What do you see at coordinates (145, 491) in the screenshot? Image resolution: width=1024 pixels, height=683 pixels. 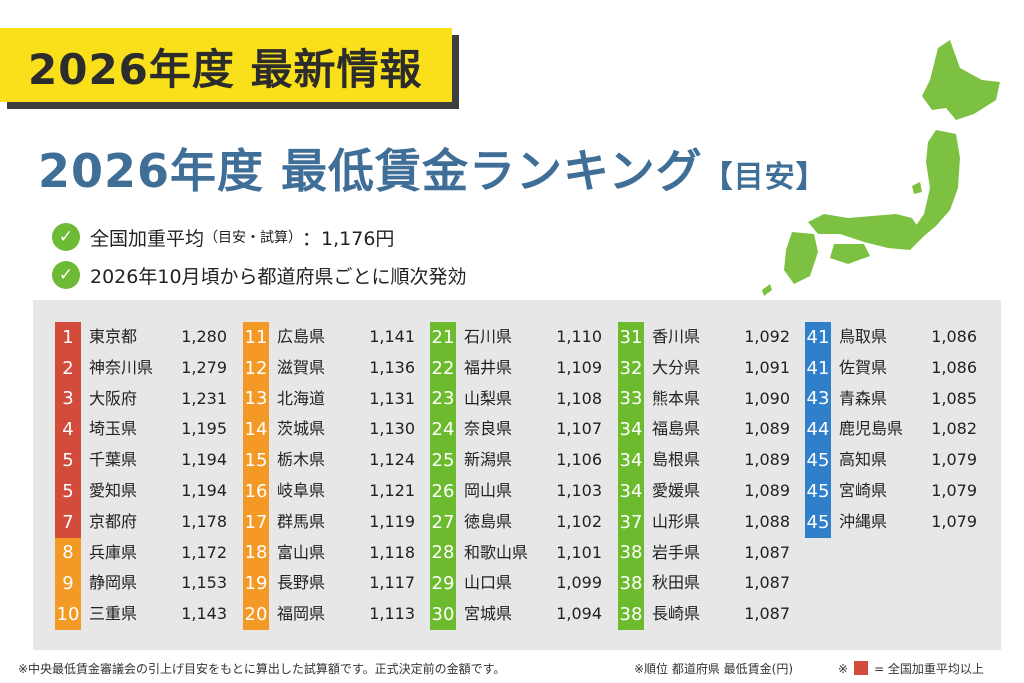 I see `table-row: 5 愛知県 1,194` at bounding box center [145, 491].